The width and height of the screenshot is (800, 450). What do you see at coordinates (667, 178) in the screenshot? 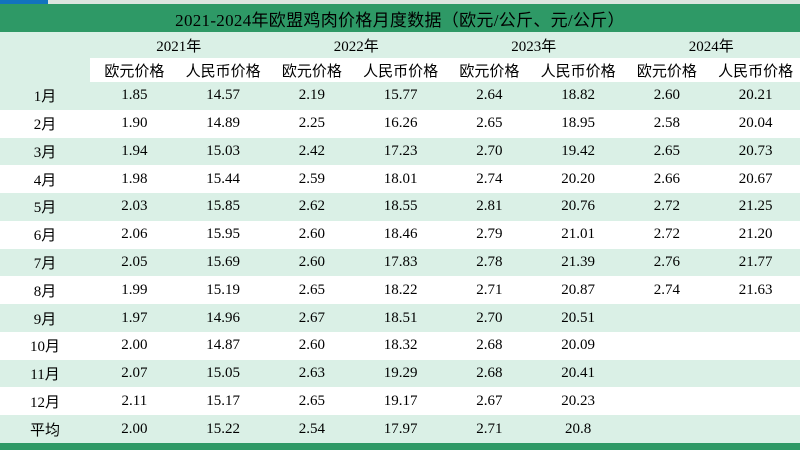
I see `price-cell: 2.66` at bounding box center [667, 178].